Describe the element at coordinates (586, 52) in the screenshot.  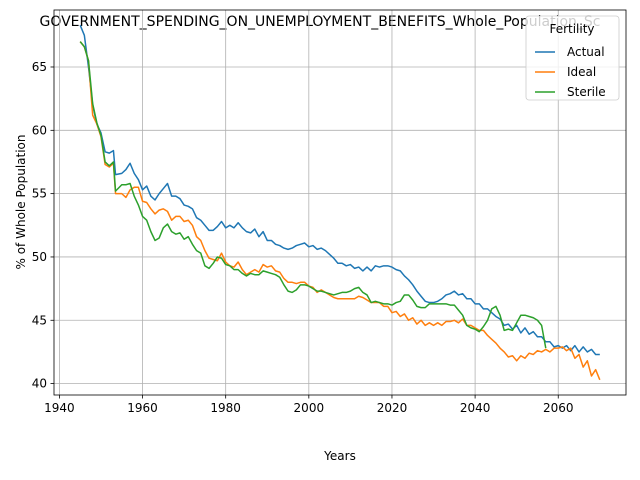
I see `legend-label-actual: Actual` at that location.